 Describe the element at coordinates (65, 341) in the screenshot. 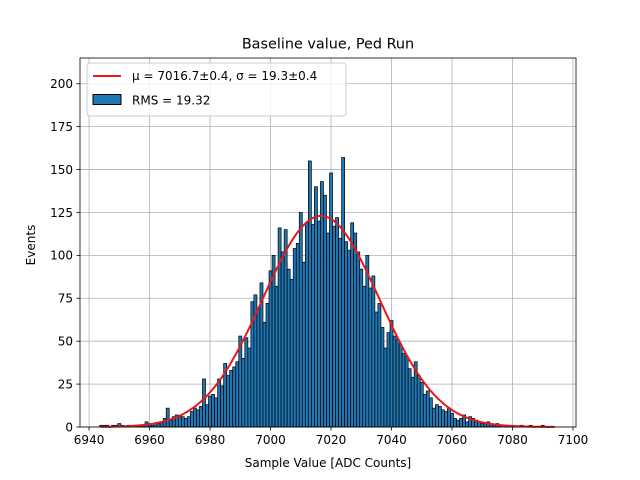

I see `y-tick-label: 50` at that location.